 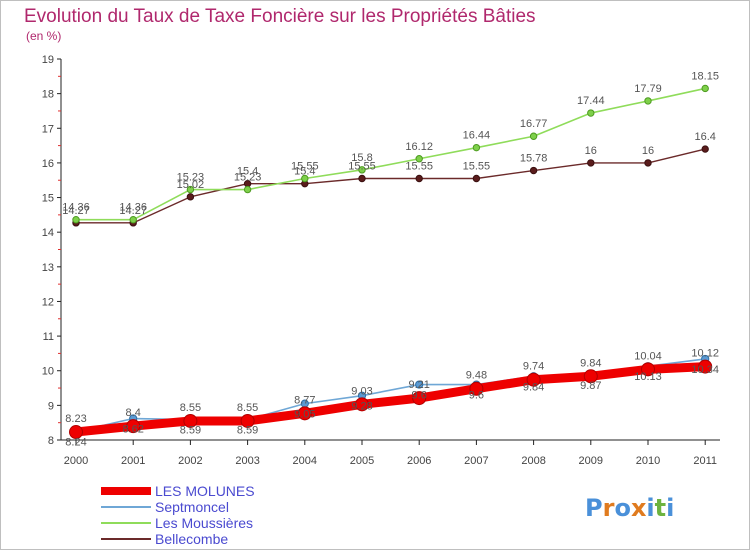 I want to click on series-line-les-molunes, so click(x=390, y=399).